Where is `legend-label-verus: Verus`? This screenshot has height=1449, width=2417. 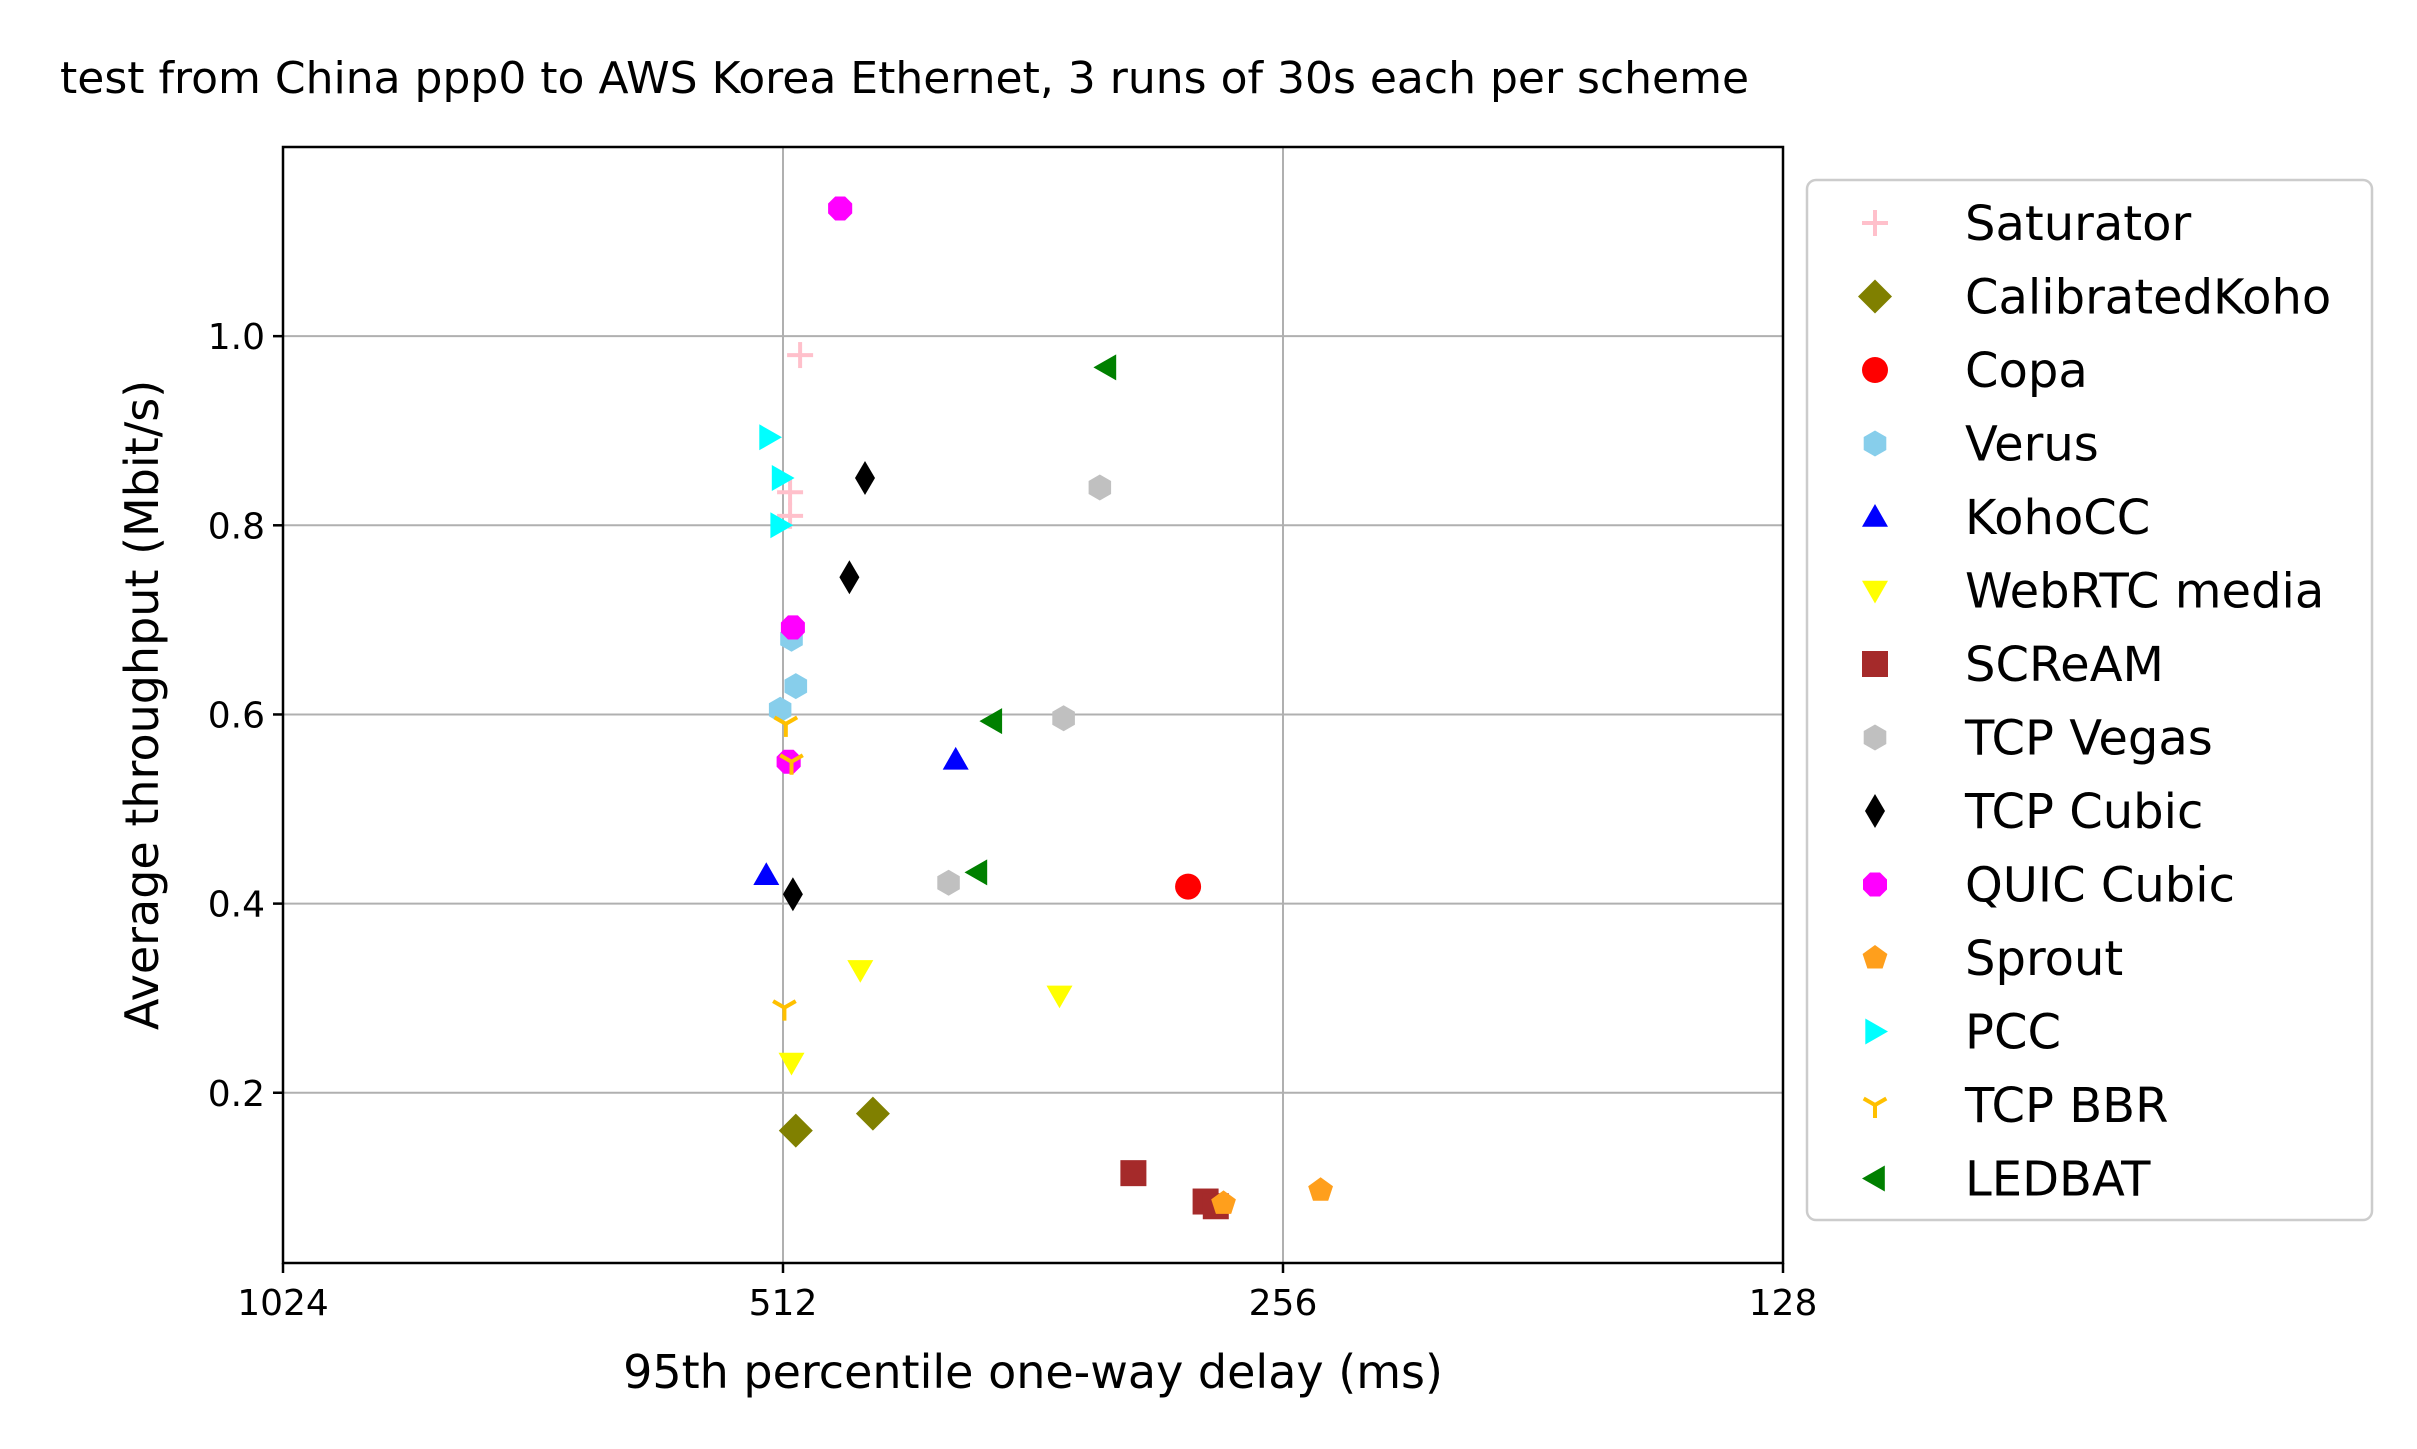
legend-label-verus: Verus is located at coordinates (2032, 445).